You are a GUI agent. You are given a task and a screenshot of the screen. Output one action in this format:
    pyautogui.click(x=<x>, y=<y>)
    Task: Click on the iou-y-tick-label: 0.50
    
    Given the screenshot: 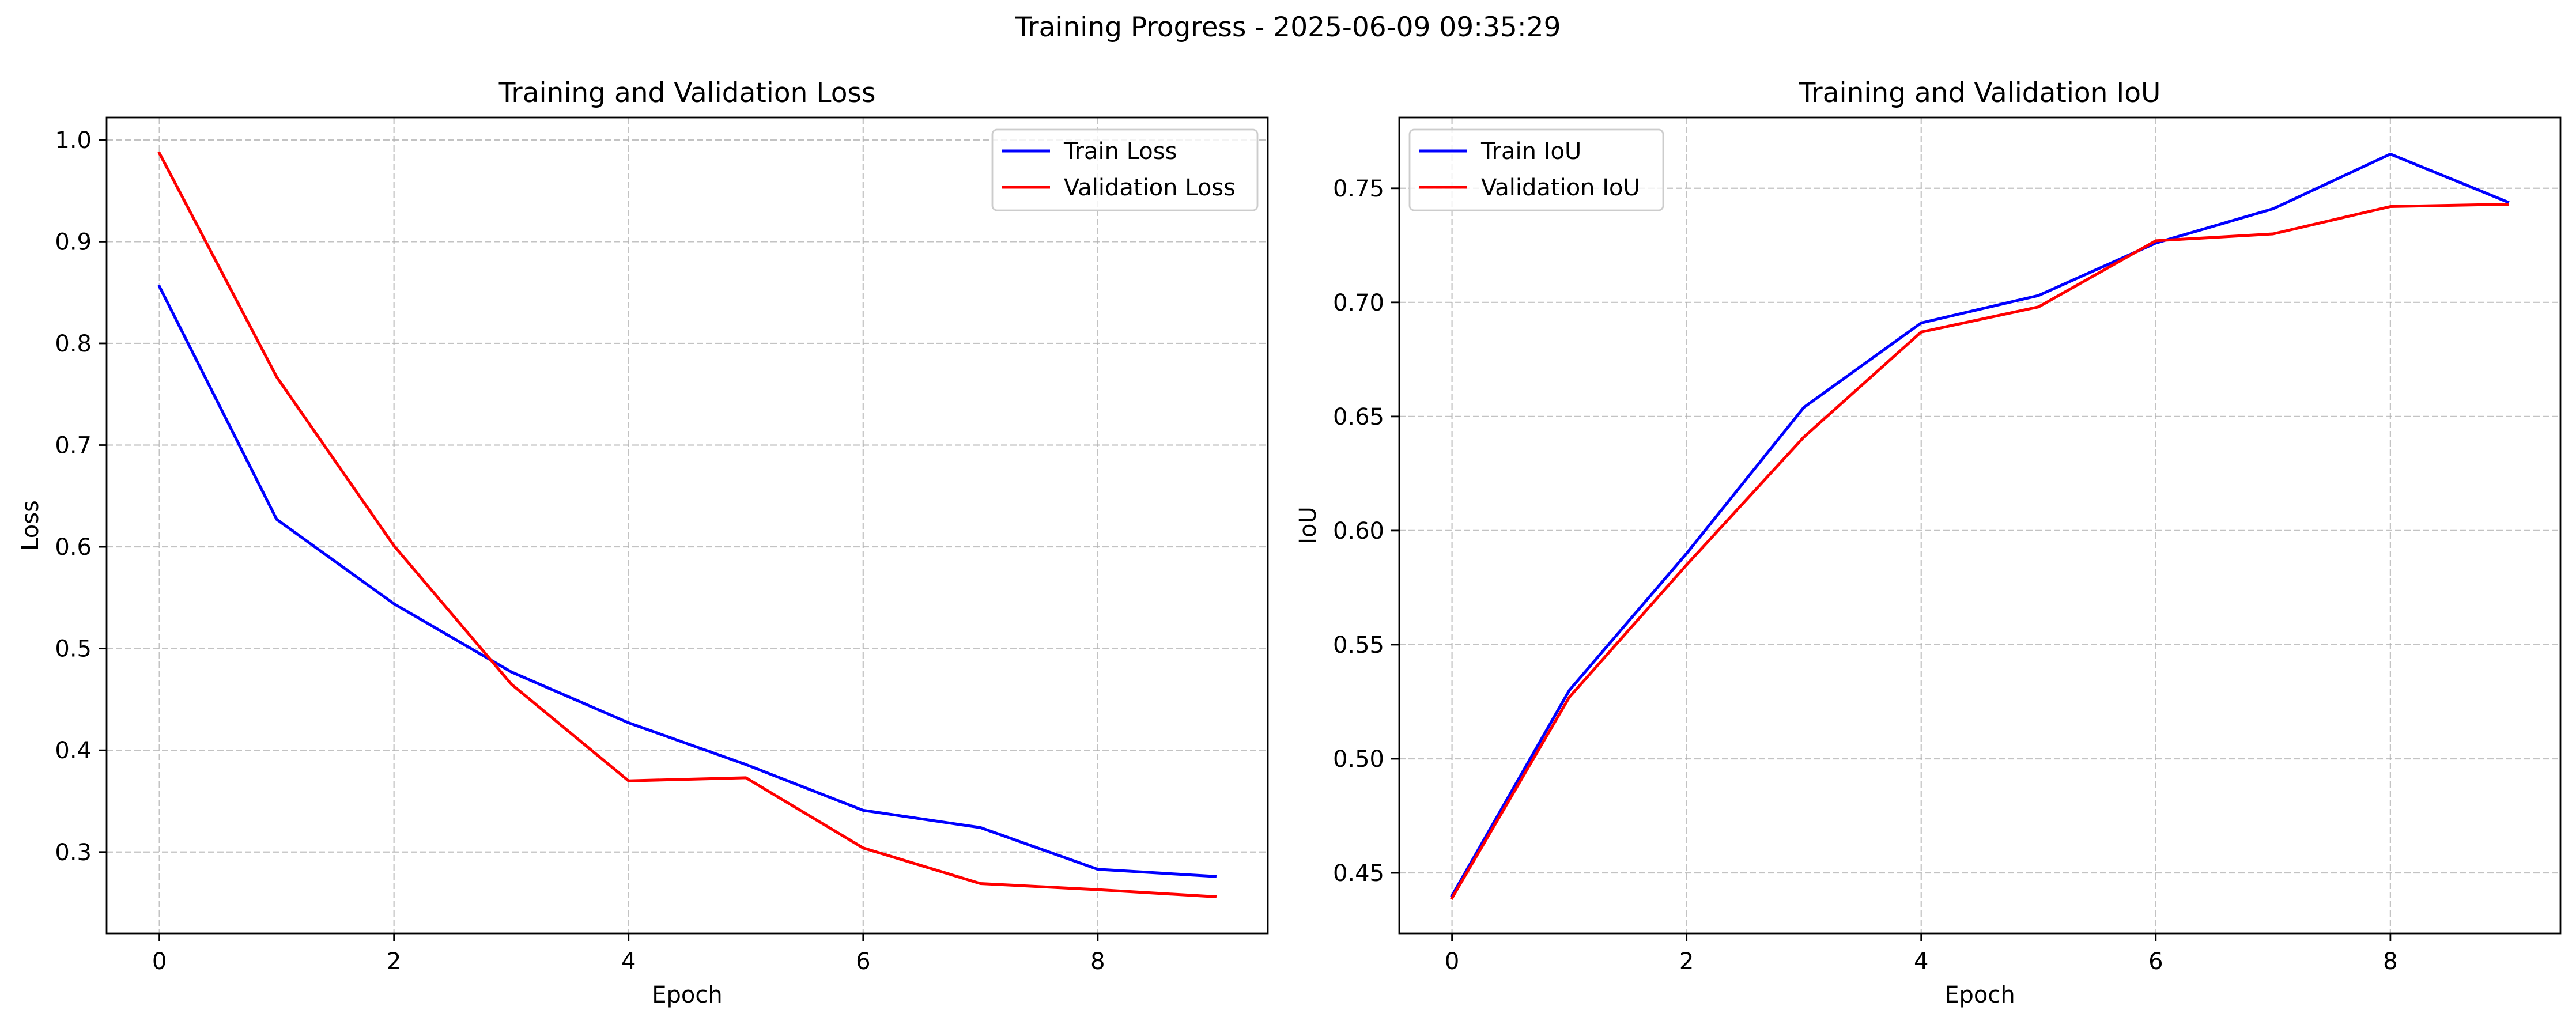 What is the action you would take?
    pyautogui.click(x=1358, y=759)
    